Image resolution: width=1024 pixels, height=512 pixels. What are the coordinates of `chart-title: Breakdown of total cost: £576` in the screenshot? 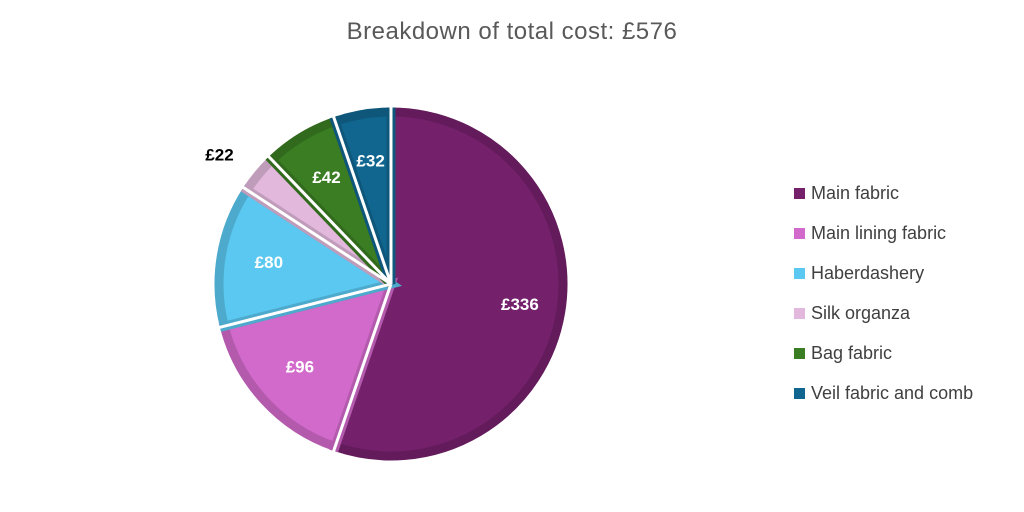 It's located at (512, 31).